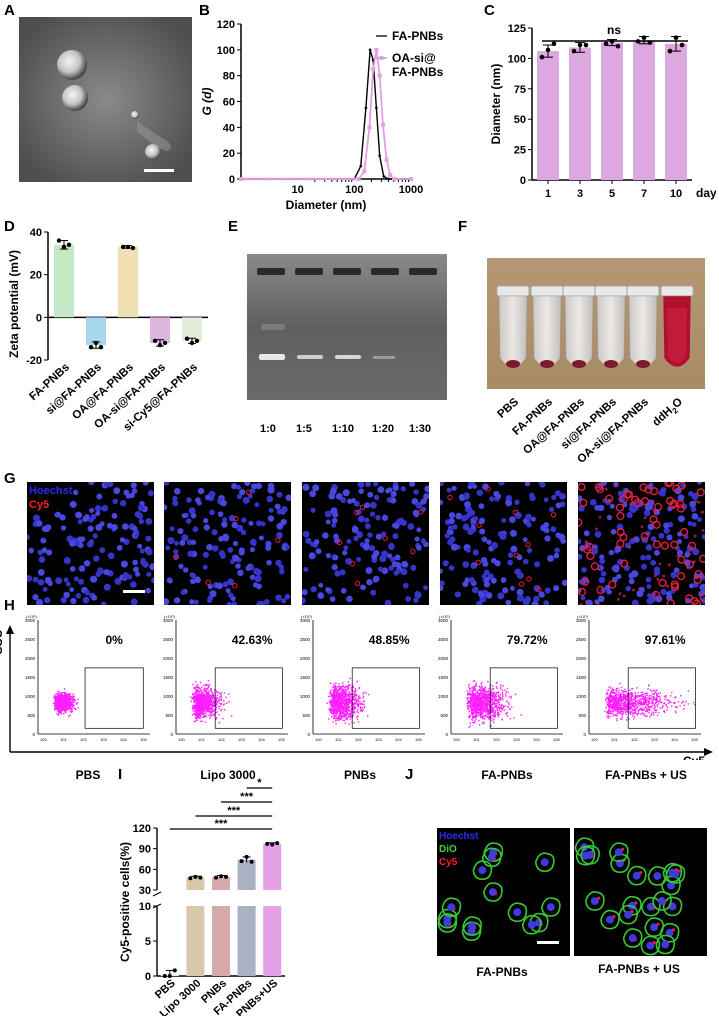  I want to click on y-tick-label: 20, so click(36, 276).